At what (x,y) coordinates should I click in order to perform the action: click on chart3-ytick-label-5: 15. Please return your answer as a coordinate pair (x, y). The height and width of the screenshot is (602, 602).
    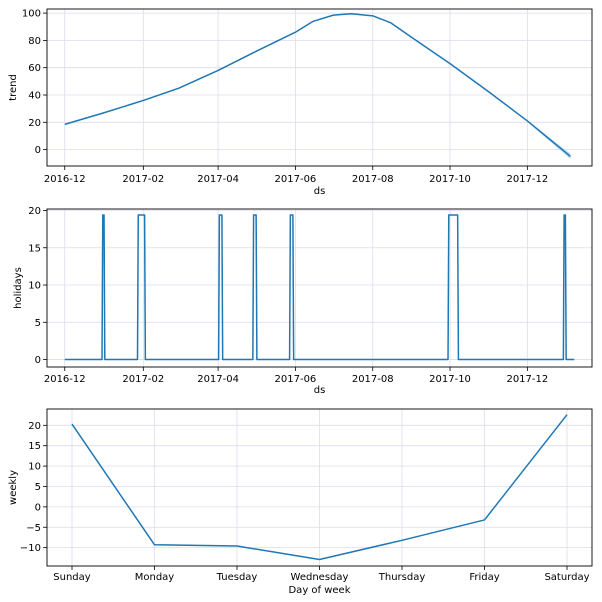
    Looking at the image, I should click on (34, 446).